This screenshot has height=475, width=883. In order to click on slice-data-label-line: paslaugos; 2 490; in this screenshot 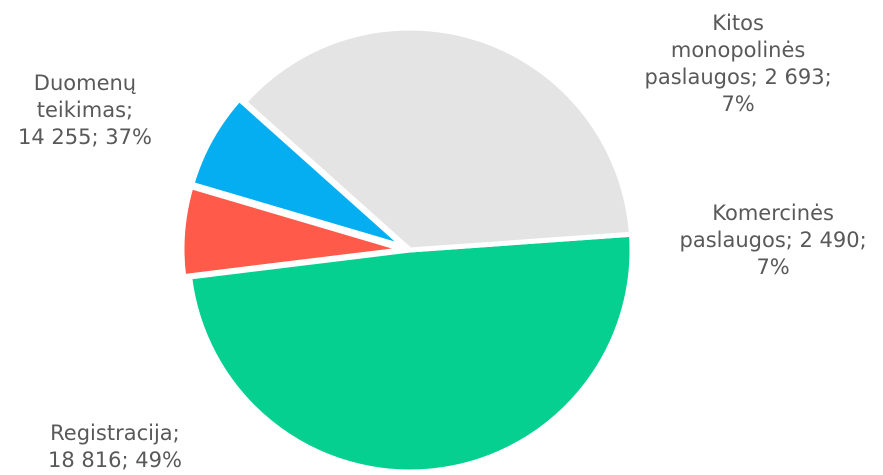, I will do `click(773, 240)`.